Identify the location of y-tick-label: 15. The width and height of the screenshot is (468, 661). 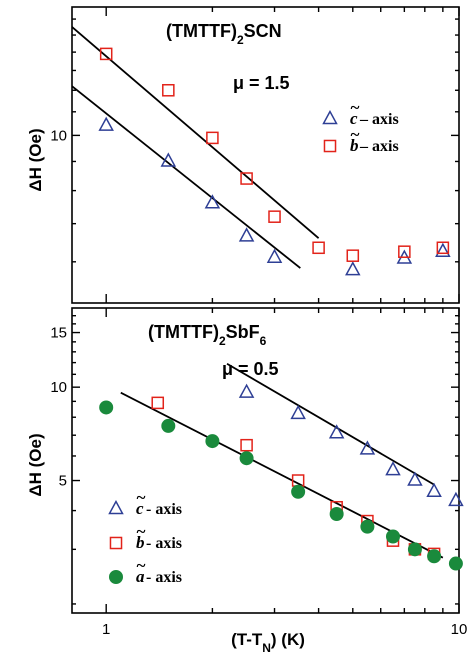
(58, 333).